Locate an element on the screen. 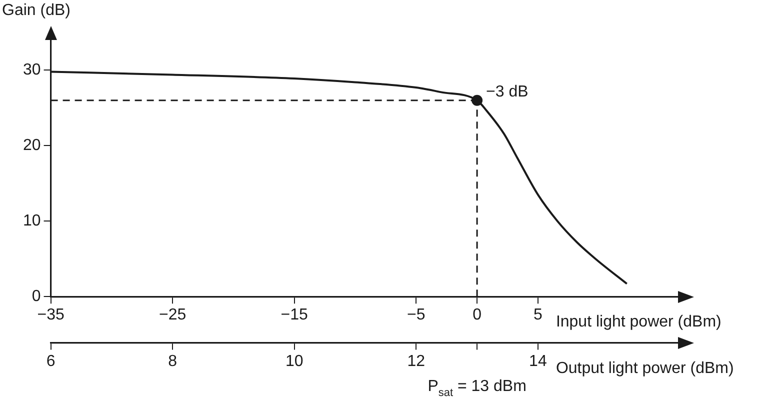  x2-tick-label: 6 is located at coordinates (51, 361).